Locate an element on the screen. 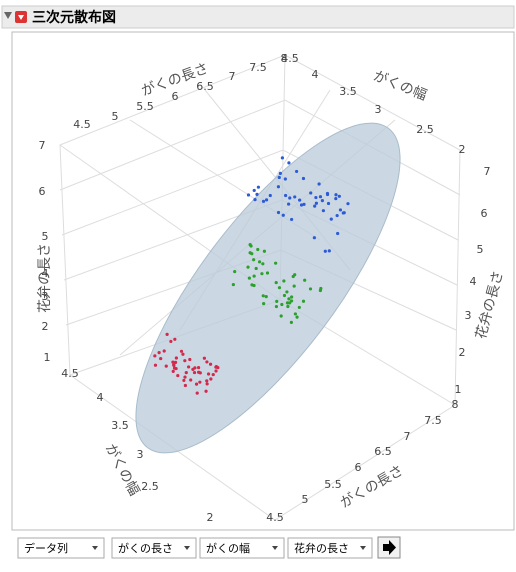  tick-label: 4 is located at coordinates (45, 273).